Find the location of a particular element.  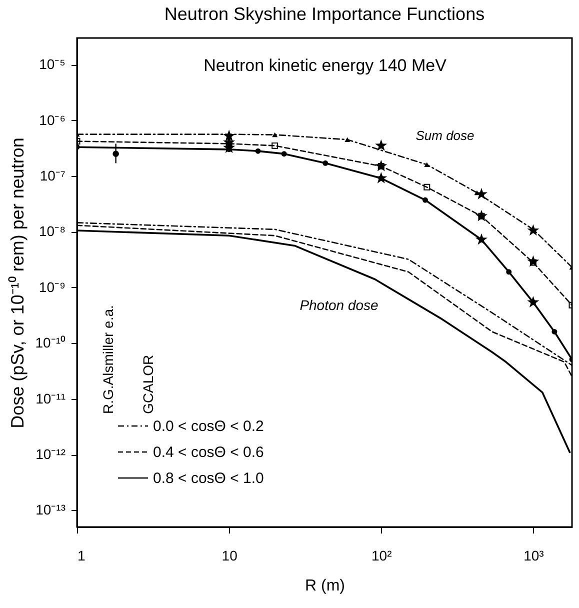

x-tick-label: 10 is located at coordinates (230, 556).